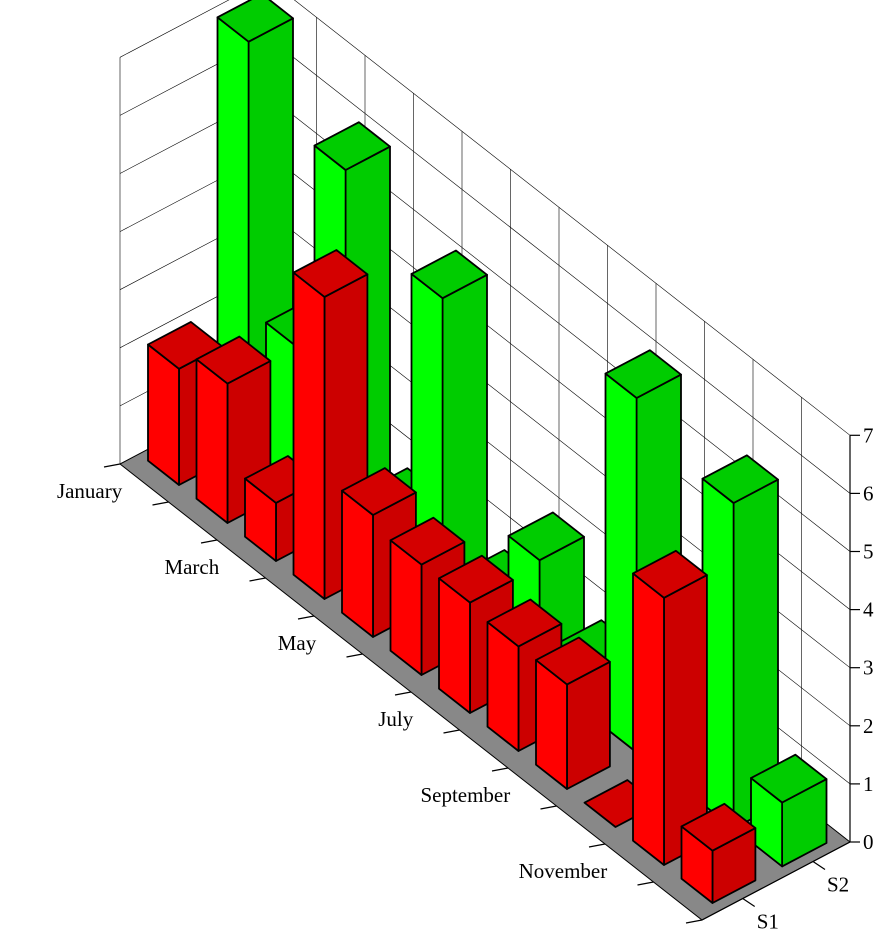  Describe the element at coordinates (90, 491) in the screenshot. I see `category-label: January` at that location.